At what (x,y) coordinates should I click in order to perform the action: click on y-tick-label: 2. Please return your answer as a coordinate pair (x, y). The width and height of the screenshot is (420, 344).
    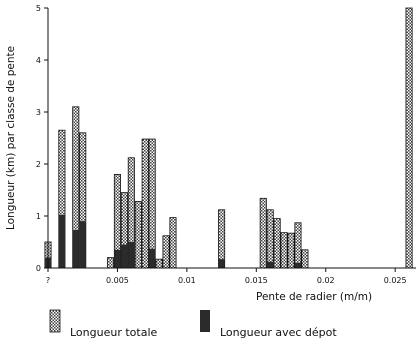
    Looking at the image, I should click on (38, 164).